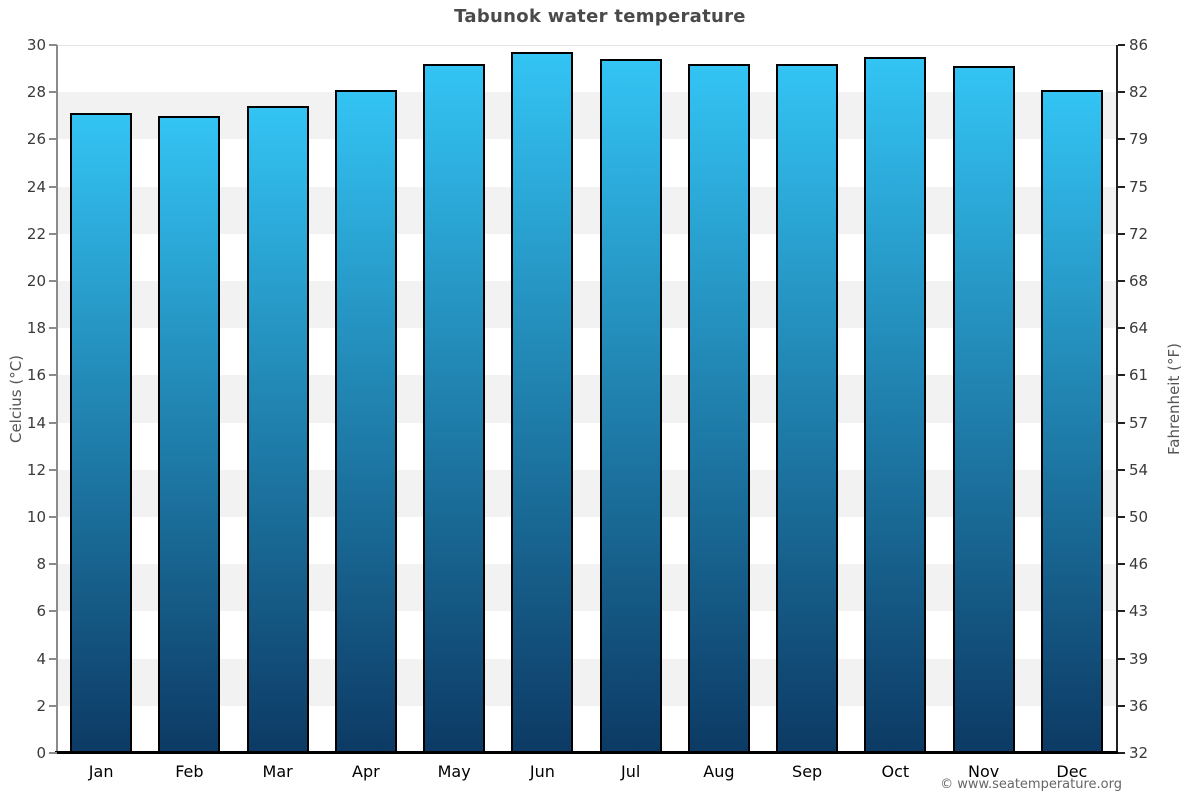  Describe the element at coordinates (807, 771) in the screenshot. I see `month-label-sep: Sep` at that location.